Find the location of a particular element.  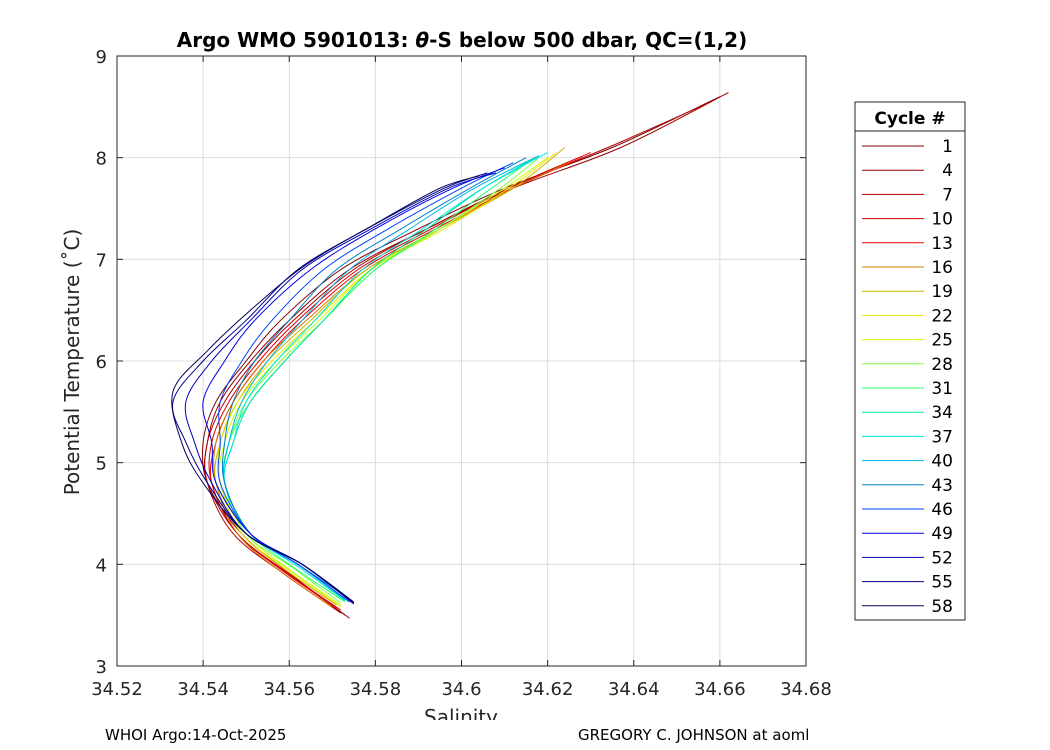

legend-label-cycle-31: 31 is located at coordinates (942, 389).